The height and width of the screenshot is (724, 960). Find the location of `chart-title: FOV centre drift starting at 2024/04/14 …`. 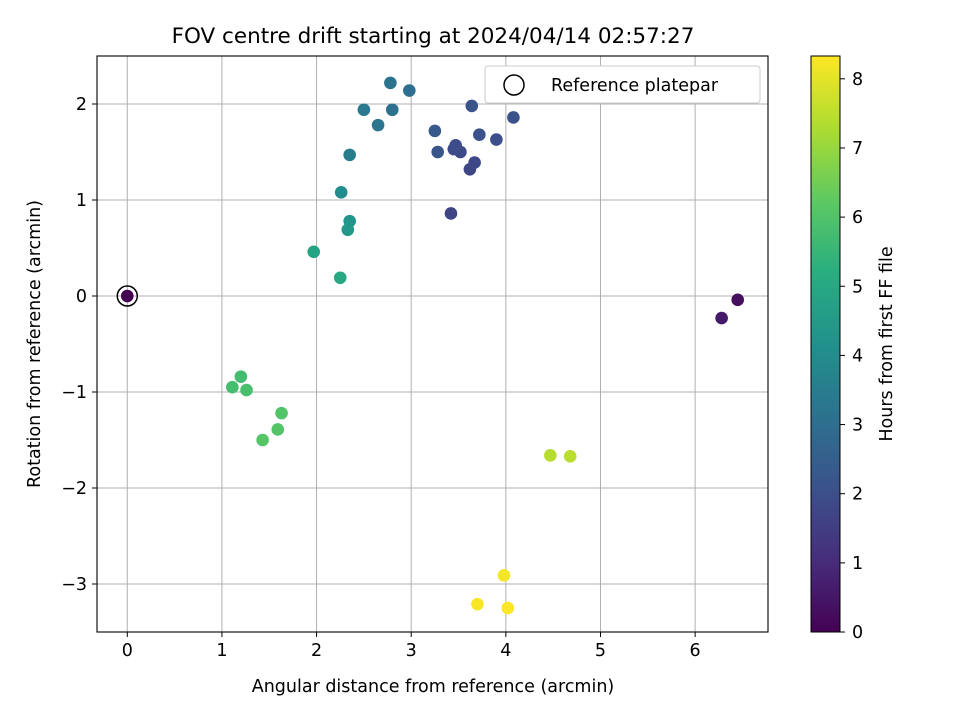

chart-title: FOV centre drift starting at 2024/04/14 … is located at coordinates (433, 36).